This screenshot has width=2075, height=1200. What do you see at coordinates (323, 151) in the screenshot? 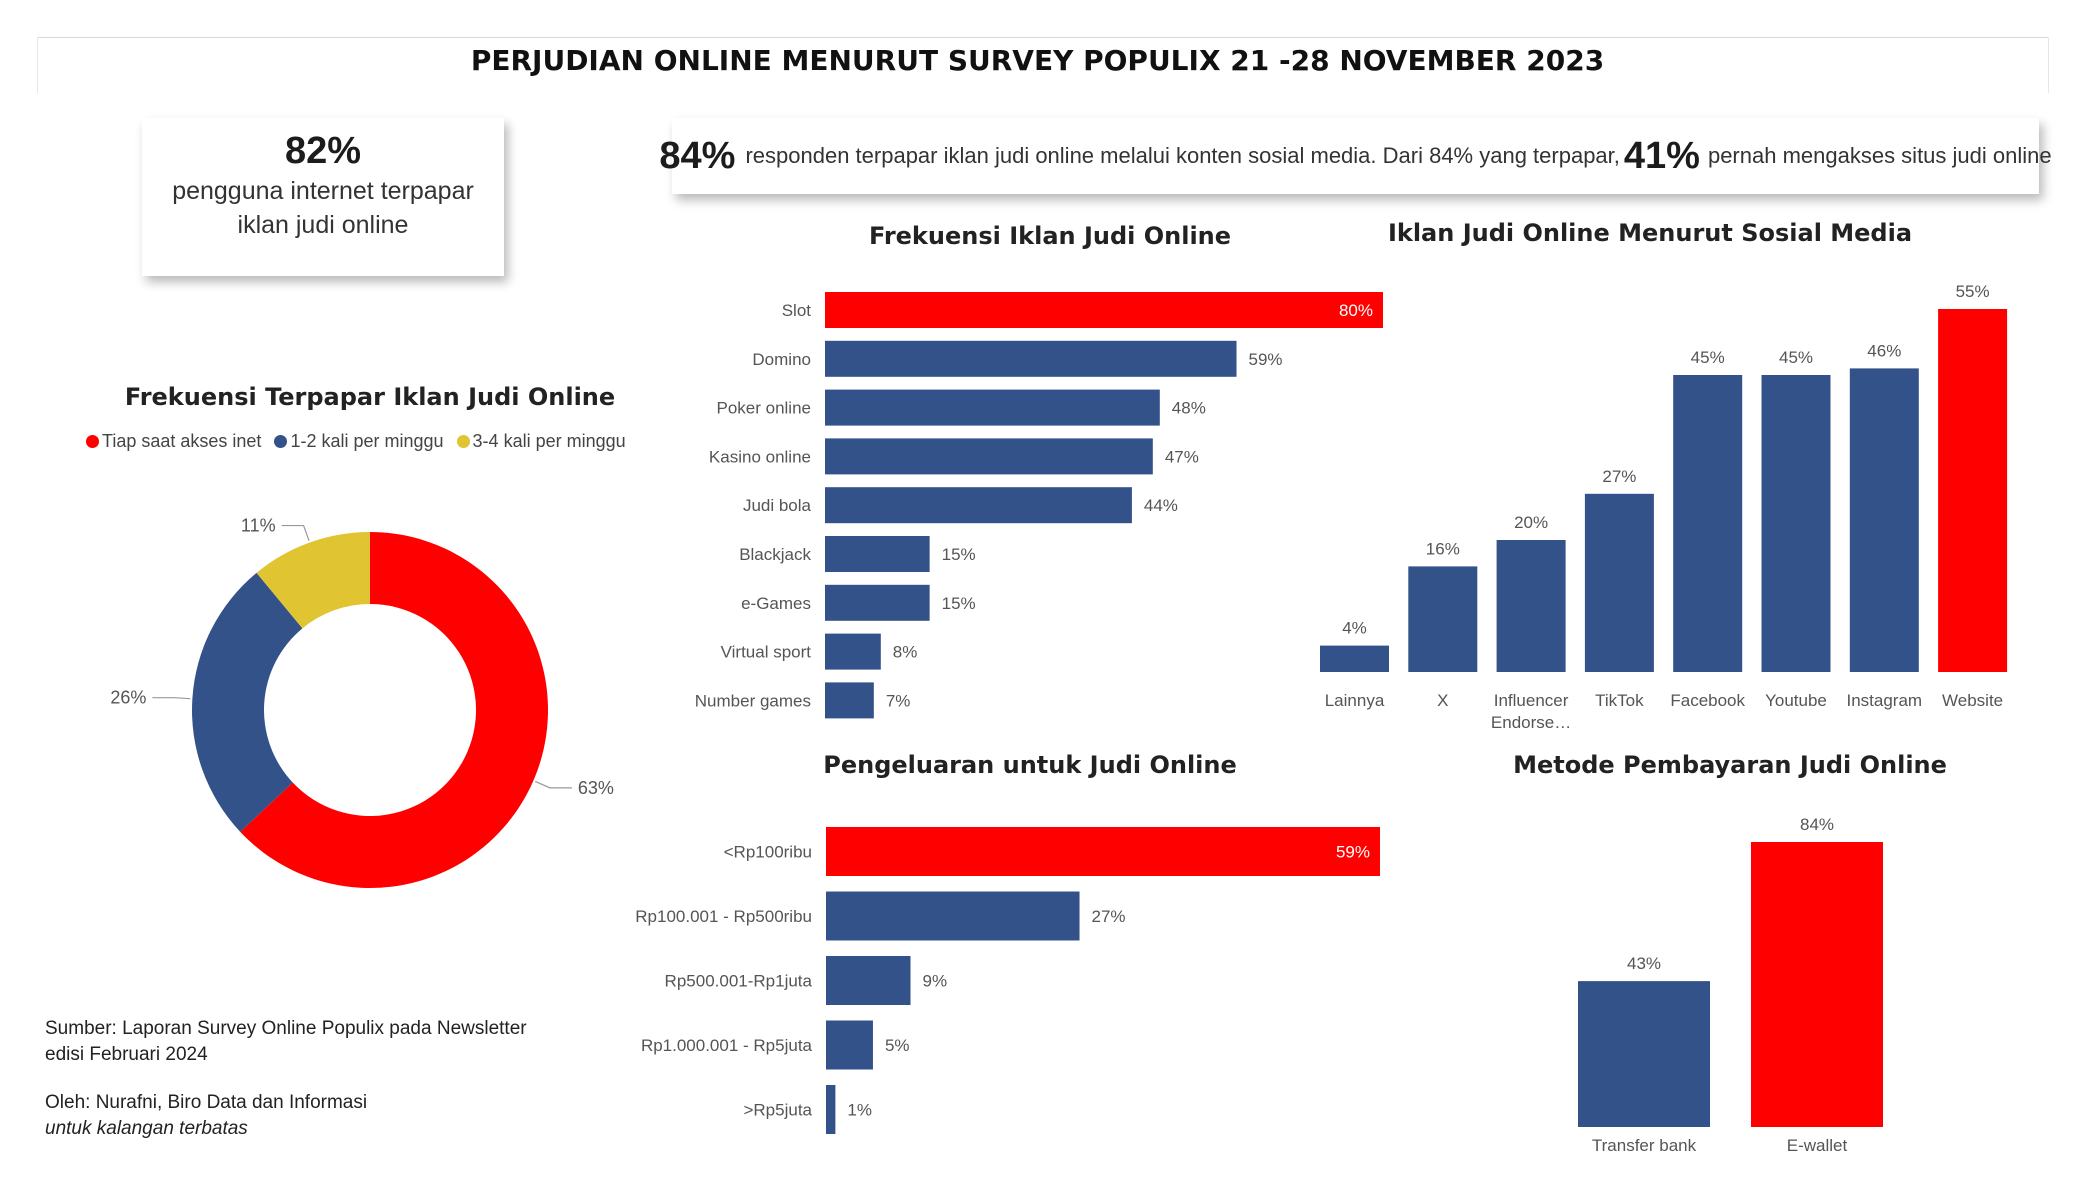
I see `stat-percent: 82%` at bounding box center [323, 151].